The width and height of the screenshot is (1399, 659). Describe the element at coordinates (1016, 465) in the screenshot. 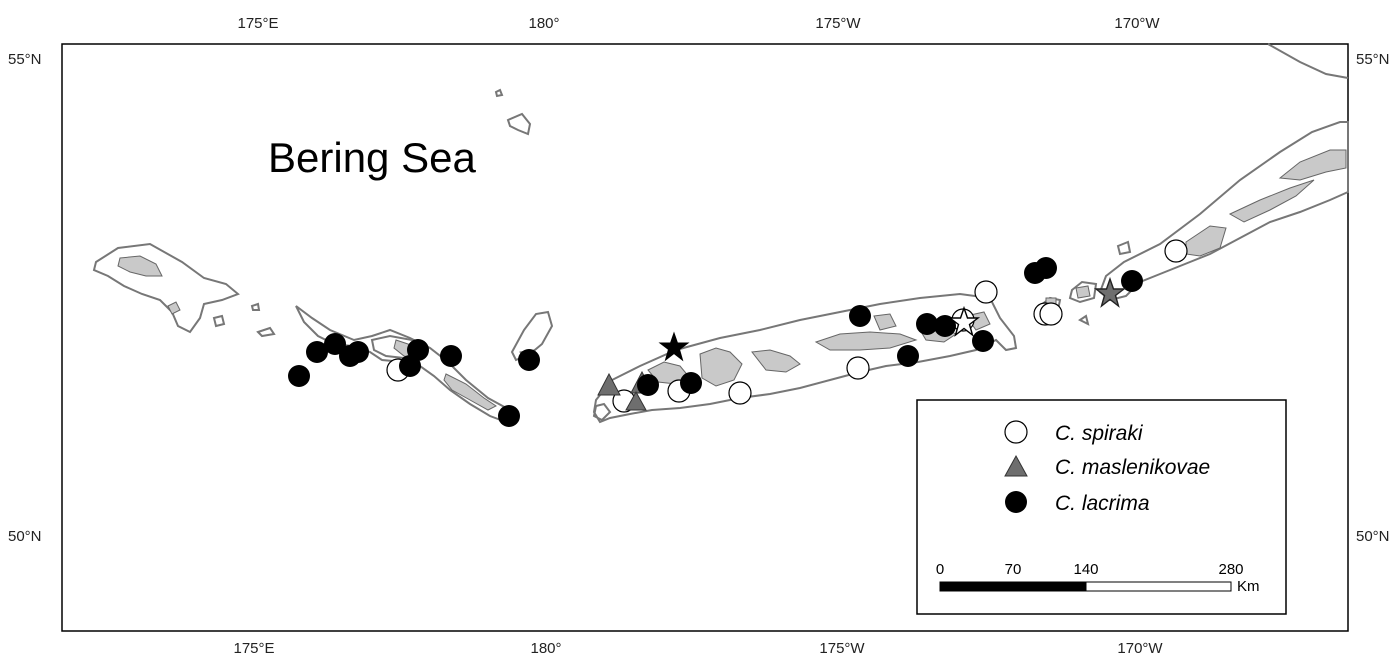

I see `legend-maslenikovae-symbol` at that location.